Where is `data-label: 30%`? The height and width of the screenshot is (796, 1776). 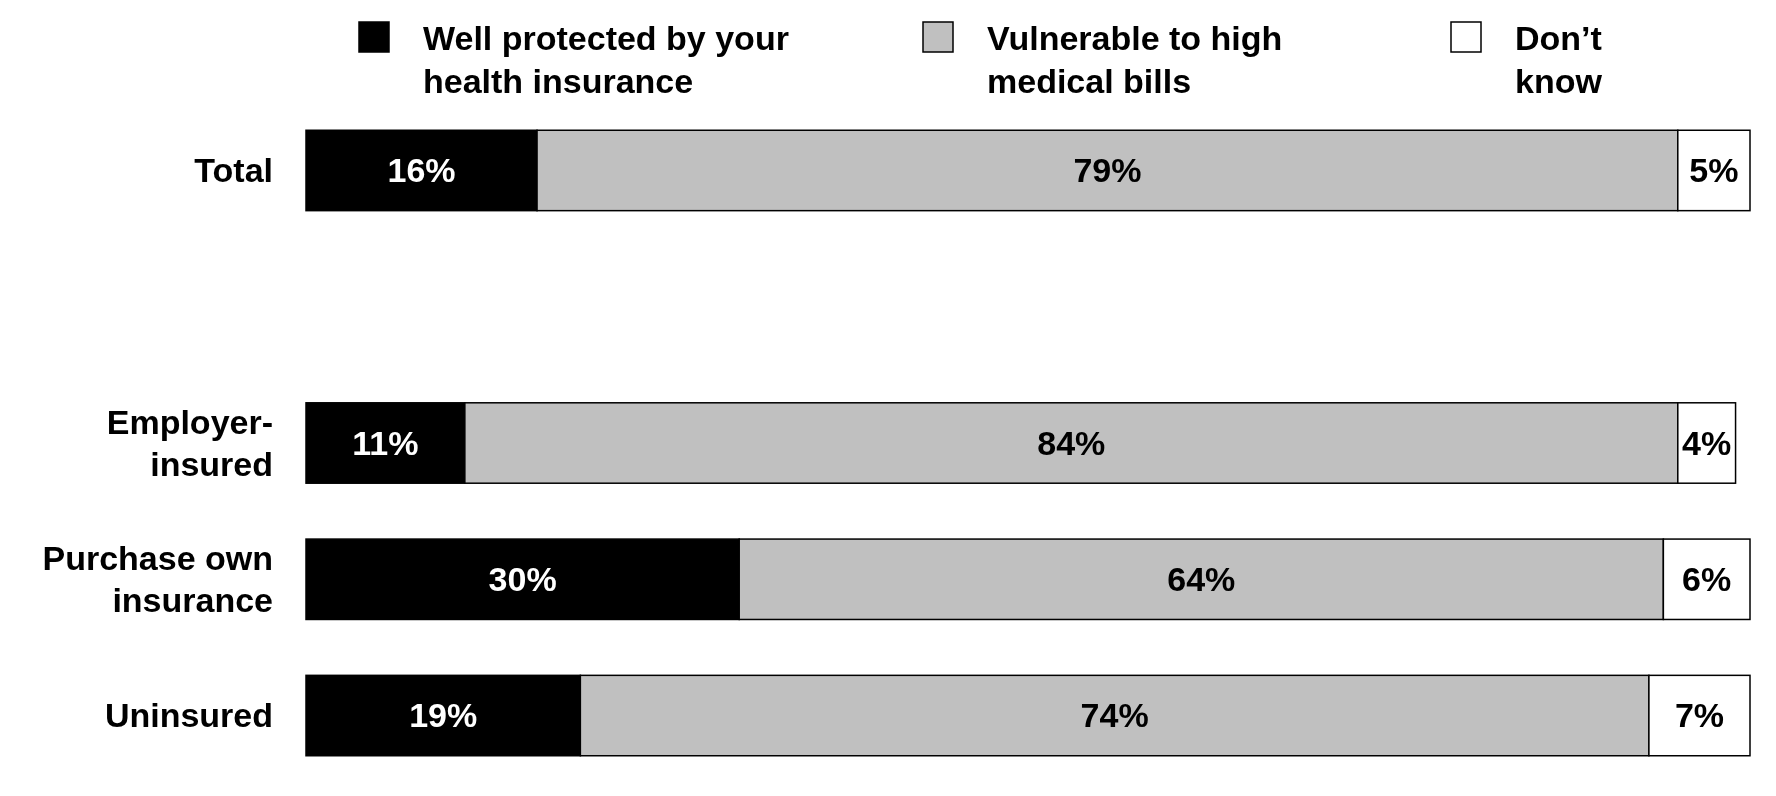
data-label: 30% is located at coordinates (522, 579).